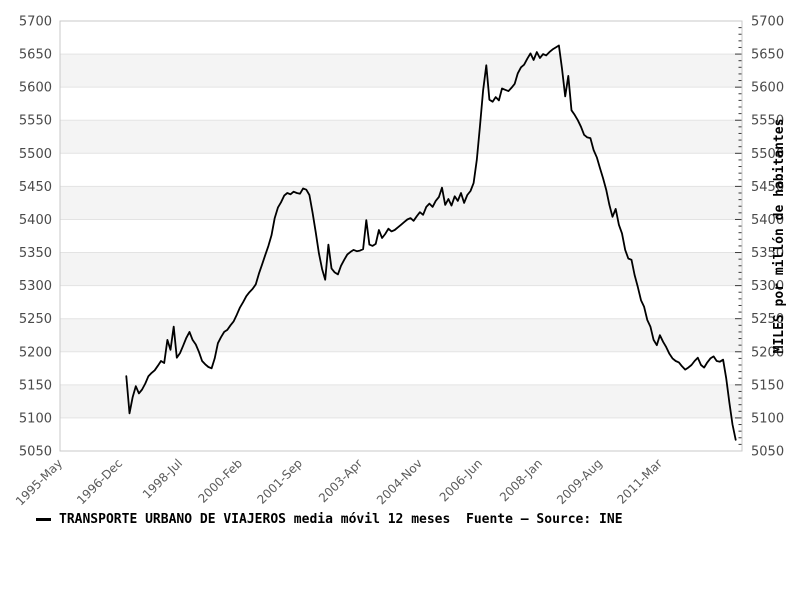  I want to click on y-tick-label-right: 5300, so click(767, 286).